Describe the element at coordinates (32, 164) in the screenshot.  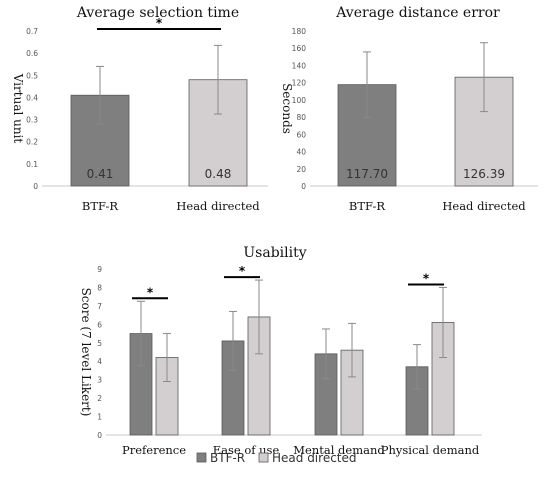
I see `y-tick-label: 0.1` at that location.